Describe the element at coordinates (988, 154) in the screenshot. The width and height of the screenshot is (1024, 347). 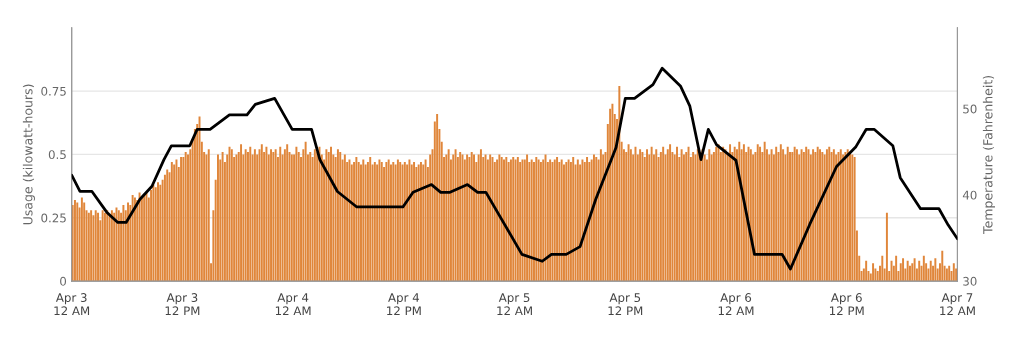
I see `y2-axis-title: Temperature (Fahrenheit)` at that location.